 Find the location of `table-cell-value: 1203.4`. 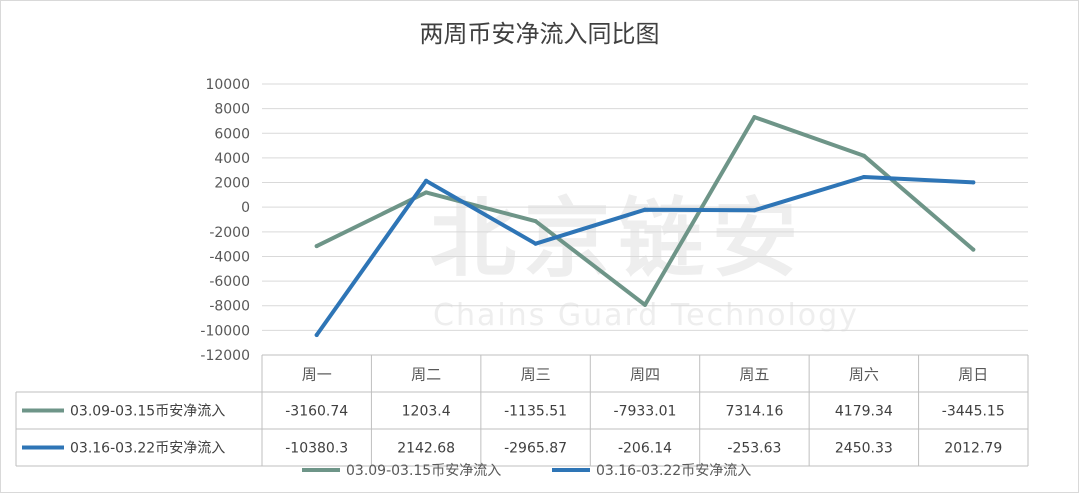

table-cell-value: 1203.4 is located at coordinates (426, 412).